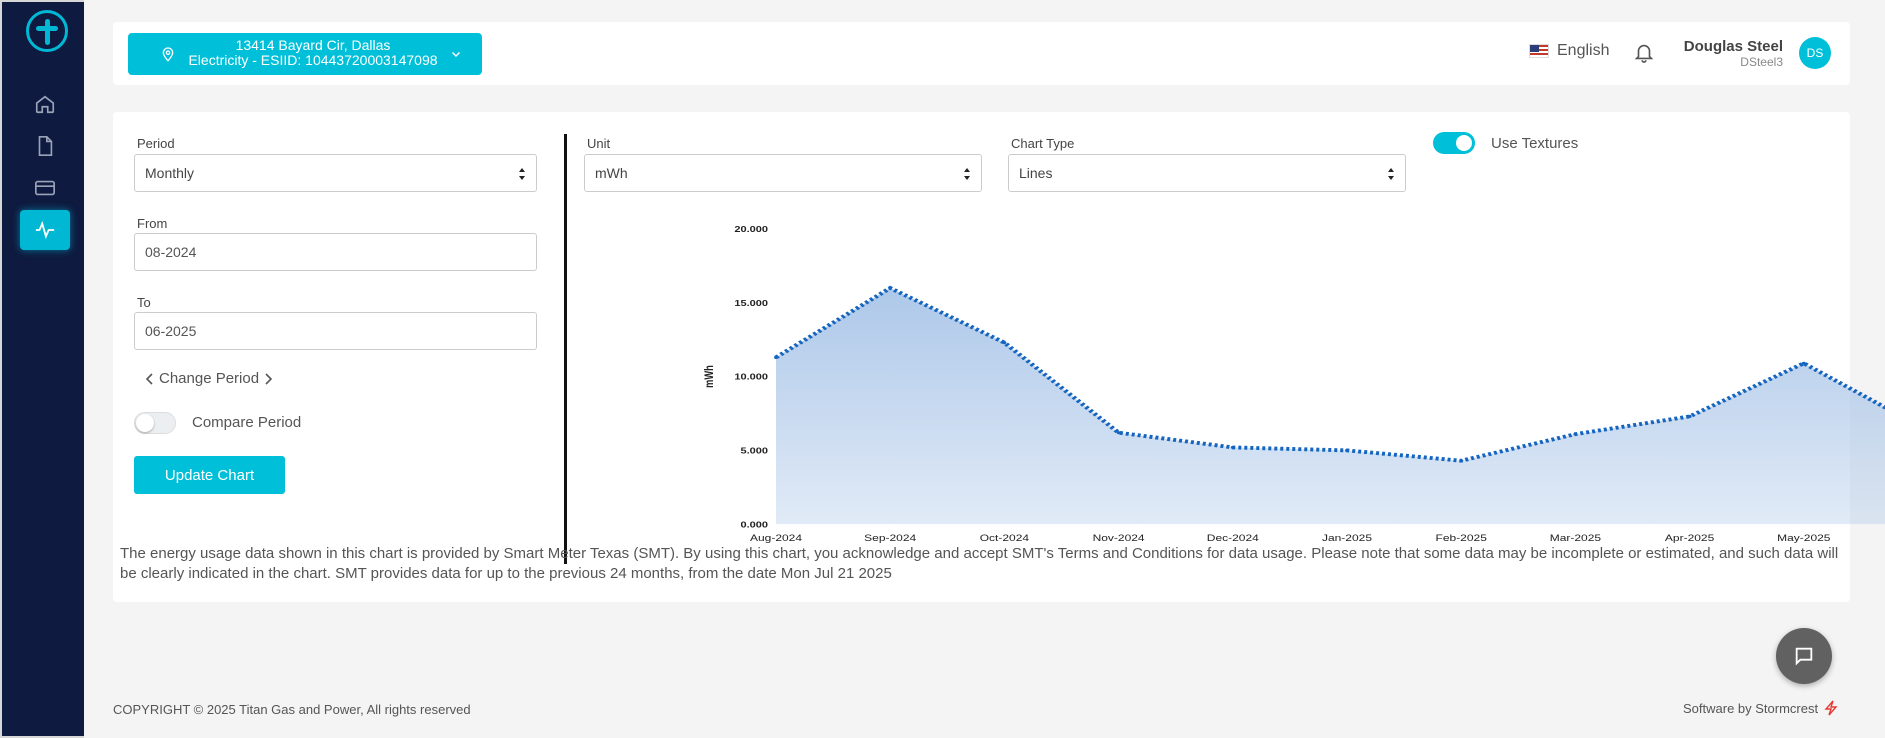 The width and height of the screenshot is (1885, 738). Describe the element at coordinates (1751, 708) in the screenshot. I see `software-by-label: Software by Stormcrest` at that location.